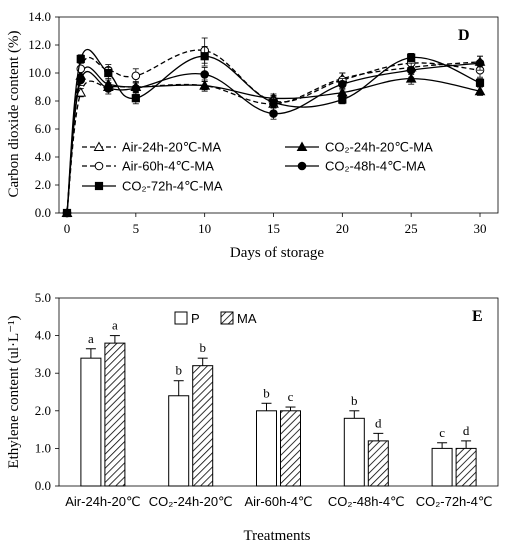 The image size is (514, 550). Describe the element at coordinates (43, 212) in the screenshot. I see `panel-d-y-tick-label: 0.0` at that location.